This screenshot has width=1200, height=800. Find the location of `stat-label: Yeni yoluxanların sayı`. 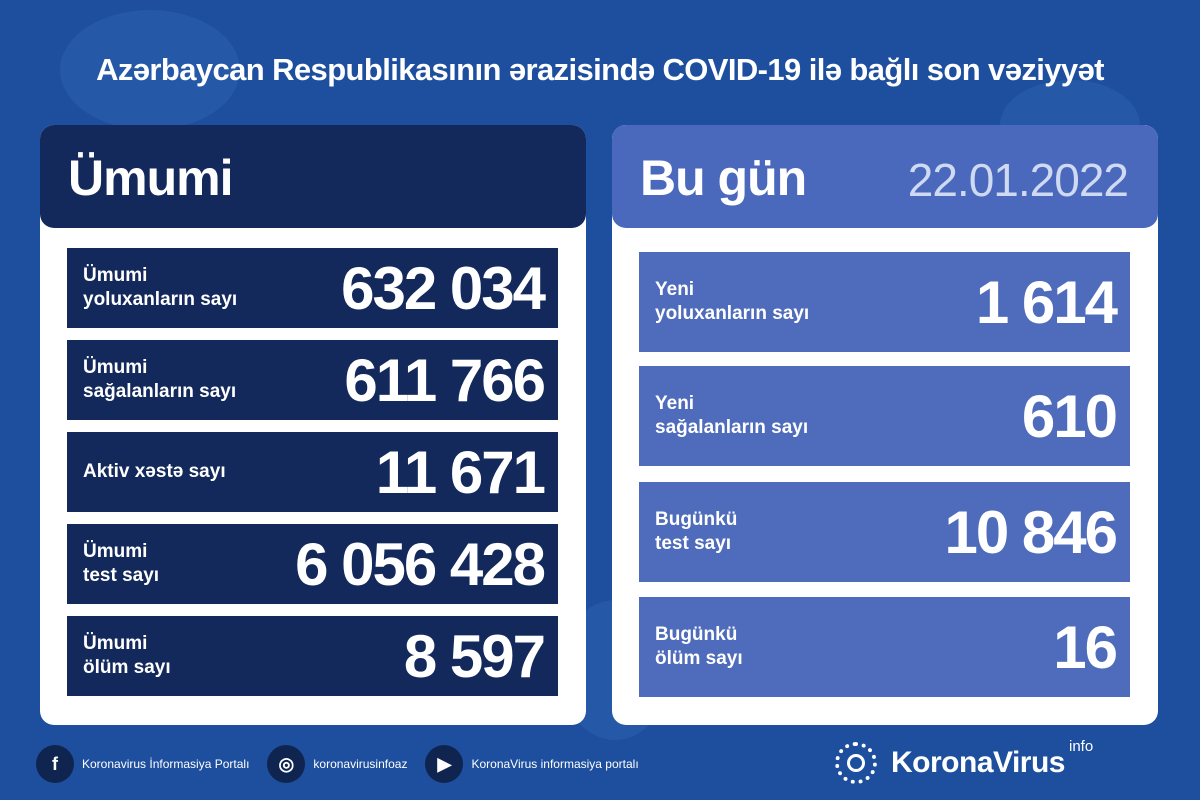

stat-label: Yeni yoluxanların sayı is located at coordinates (732, 301).